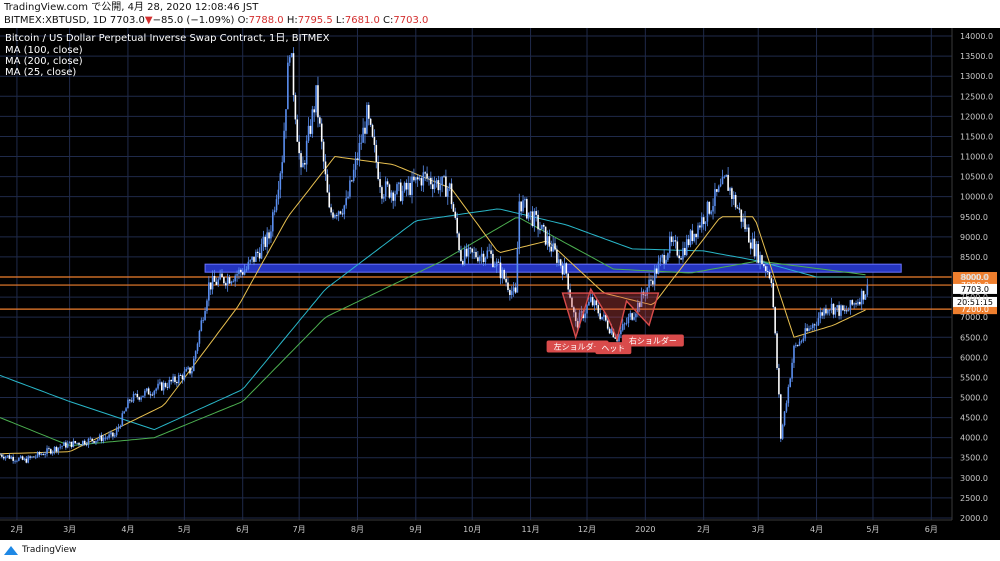 The image size is (1000, 561). I want to click on x-tick-label: 11月, so click(530, 529).